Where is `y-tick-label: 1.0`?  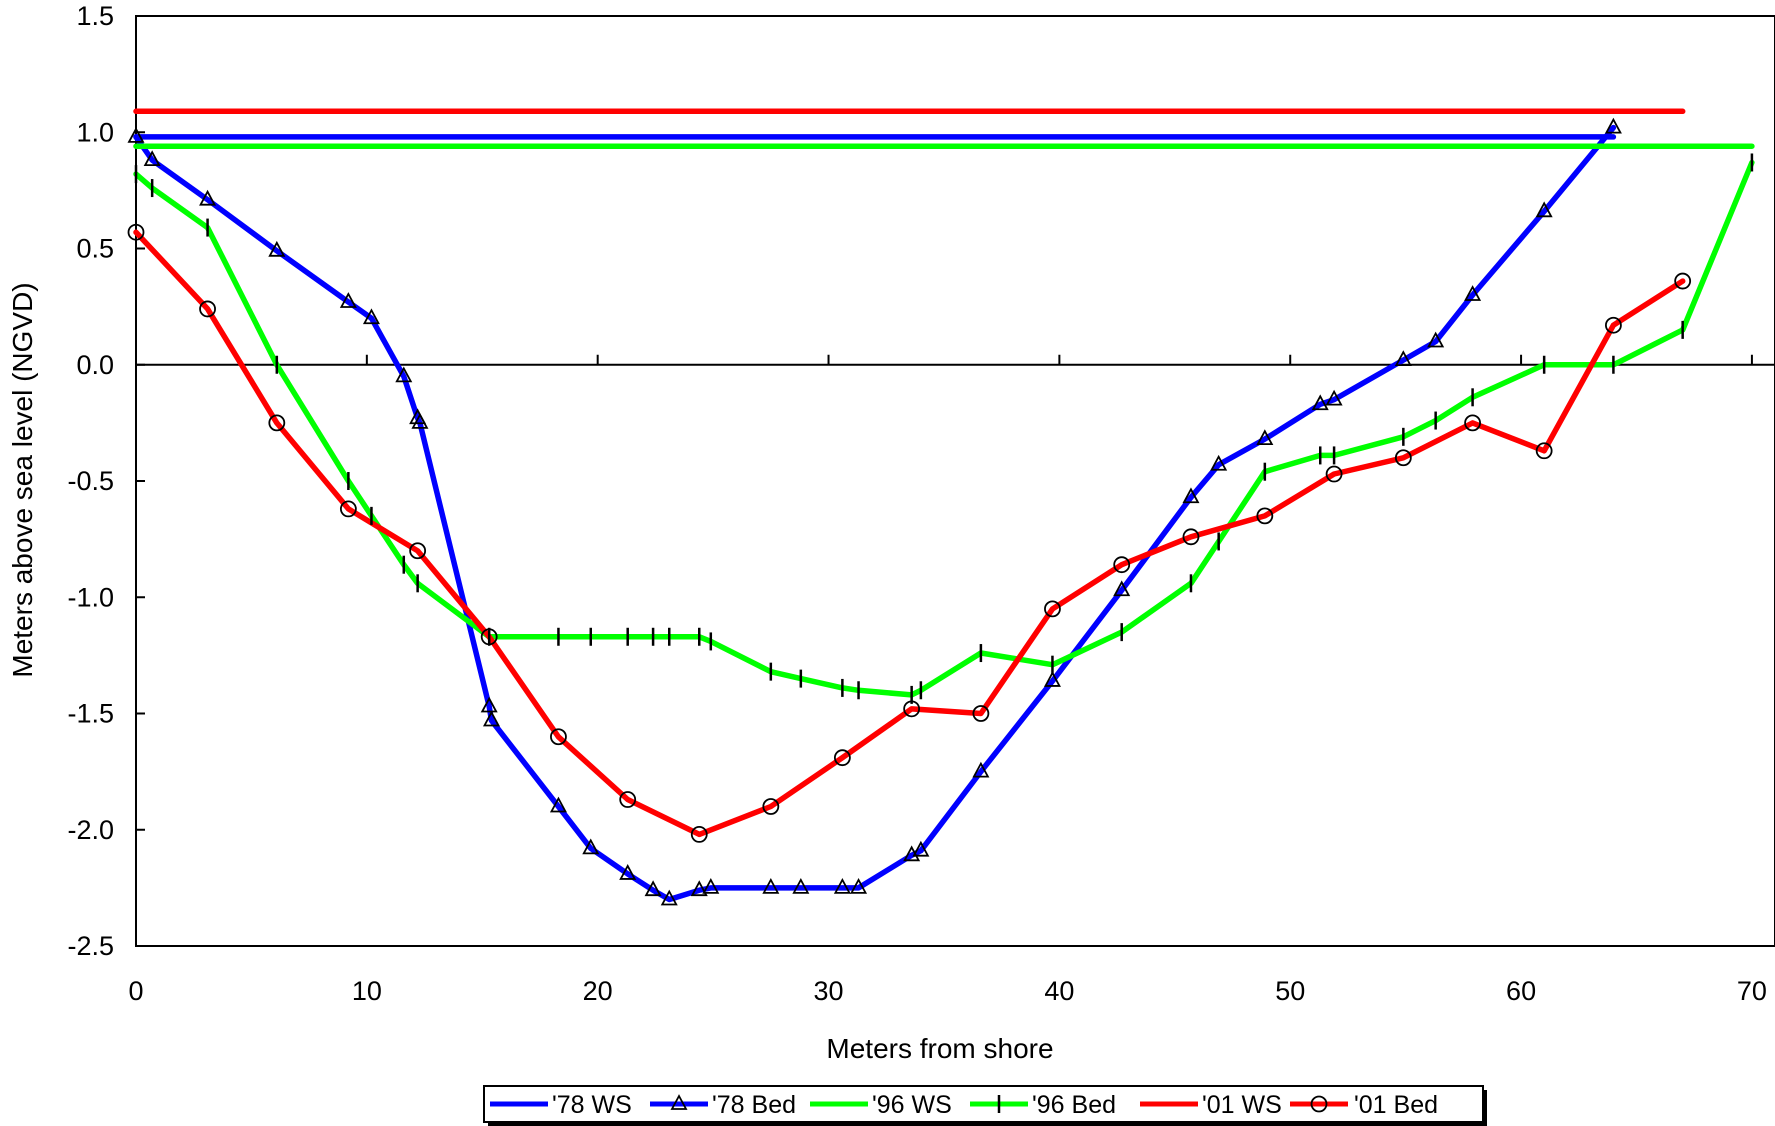 y-tick-label: 1.0 is located at coordinates (95, 132).